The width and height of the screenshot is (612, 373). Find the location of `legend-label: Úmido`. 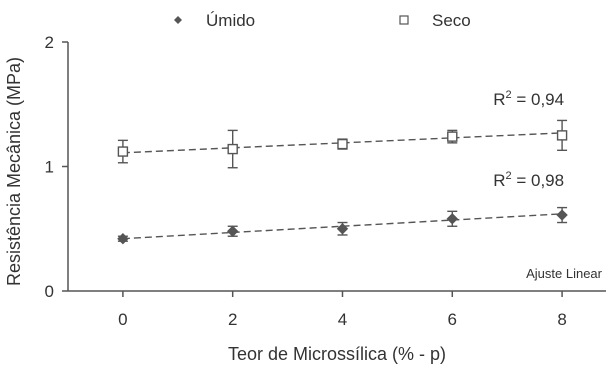

legend-label: Úmido is located at coordinates (230, 20).